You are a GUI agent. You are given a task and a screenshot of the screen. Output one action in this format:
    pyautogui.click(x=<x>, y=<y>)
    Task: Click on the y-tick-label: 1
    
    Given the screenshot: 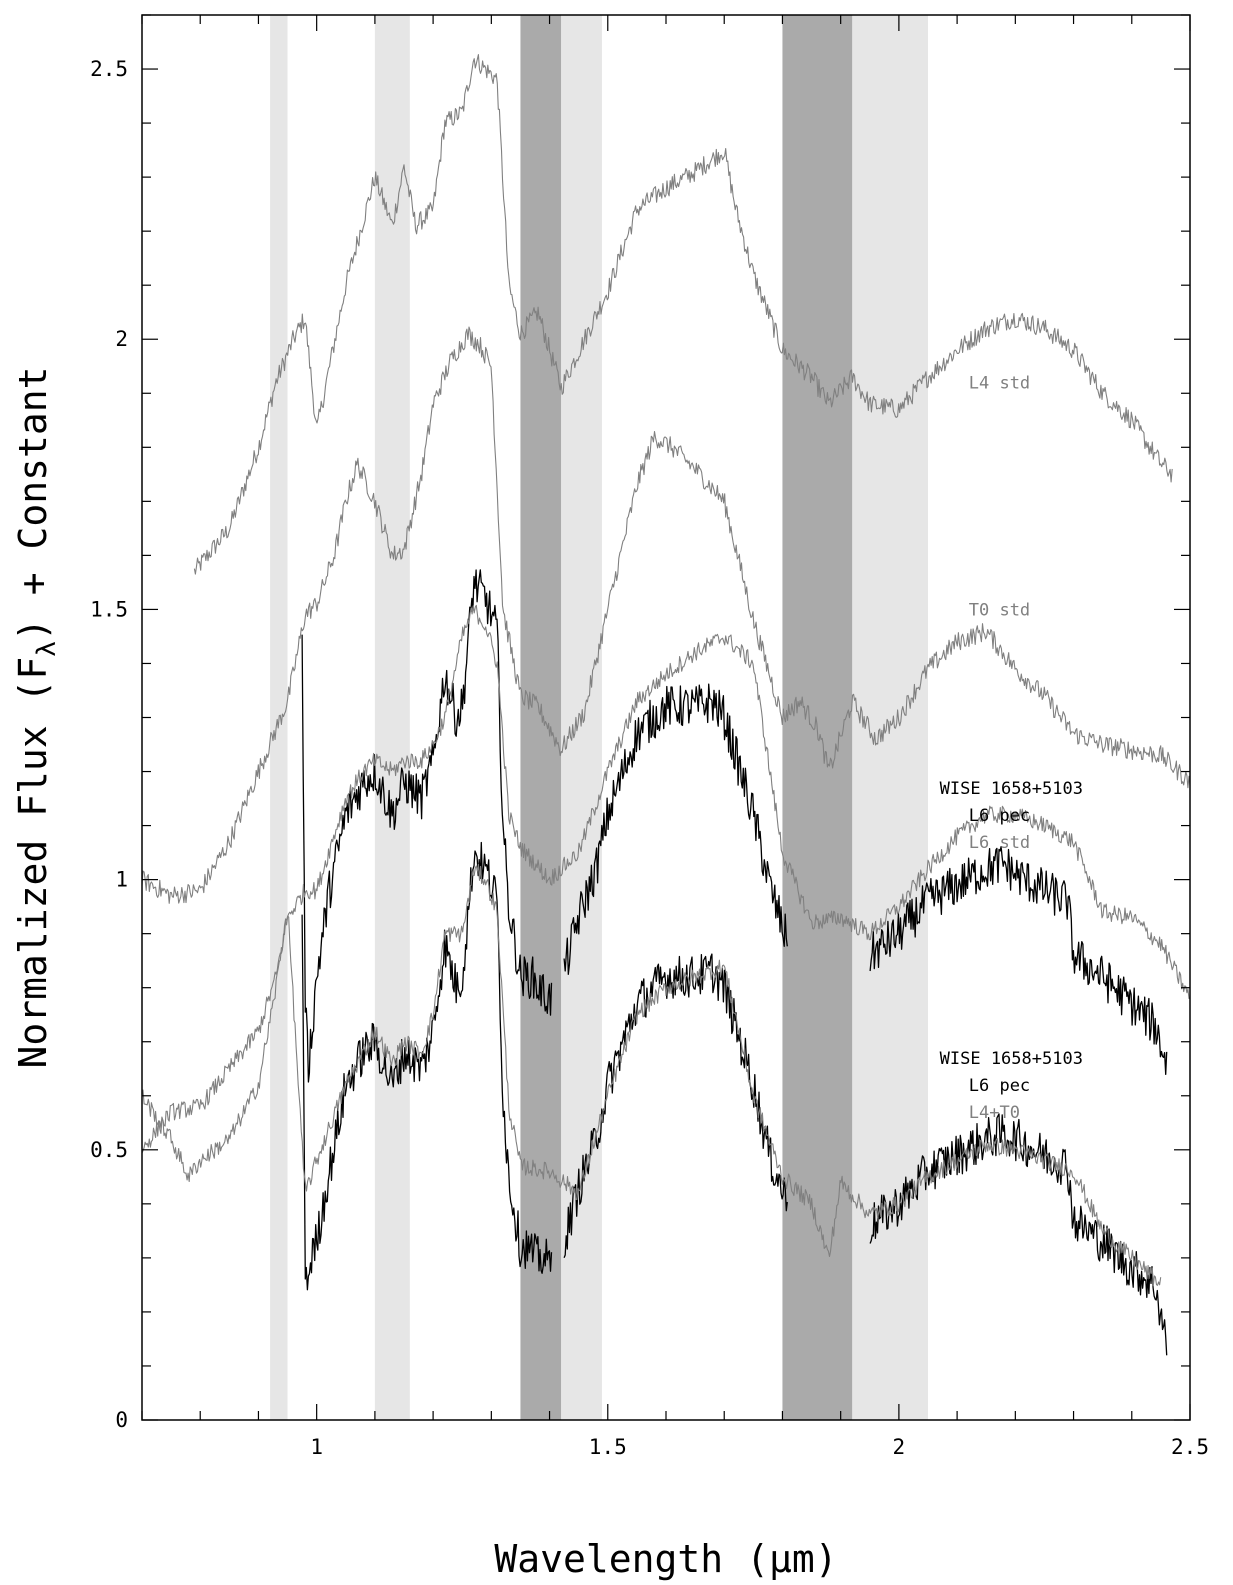 What is the action you would take?
    pyautogui.click(x=121, y=880)
    